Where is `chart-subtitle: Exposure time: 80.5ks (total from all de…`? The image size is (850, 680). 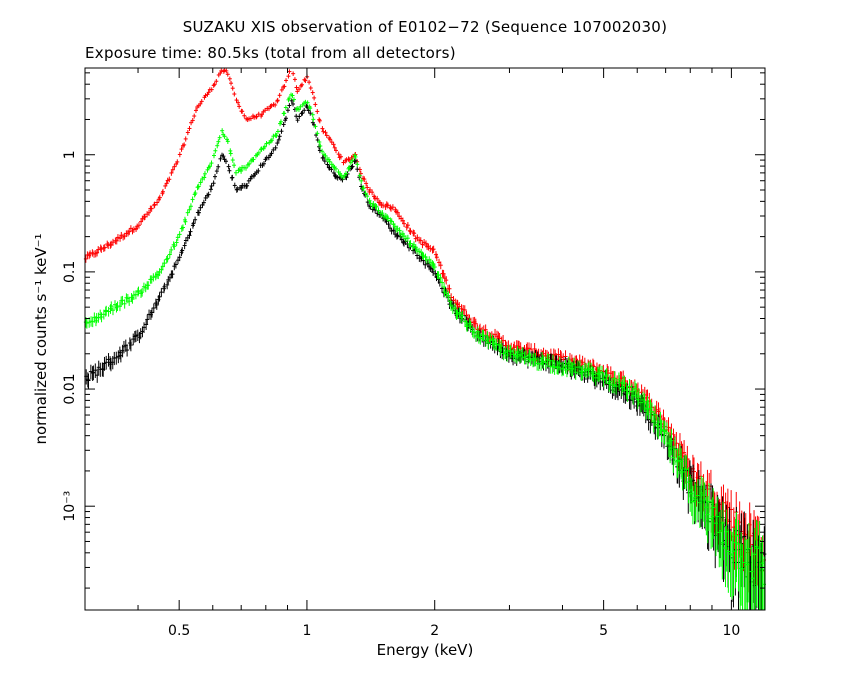 chart-subtitle: Exposure time: 80.5ks (total from all de… is located at coordinates (270, 53).